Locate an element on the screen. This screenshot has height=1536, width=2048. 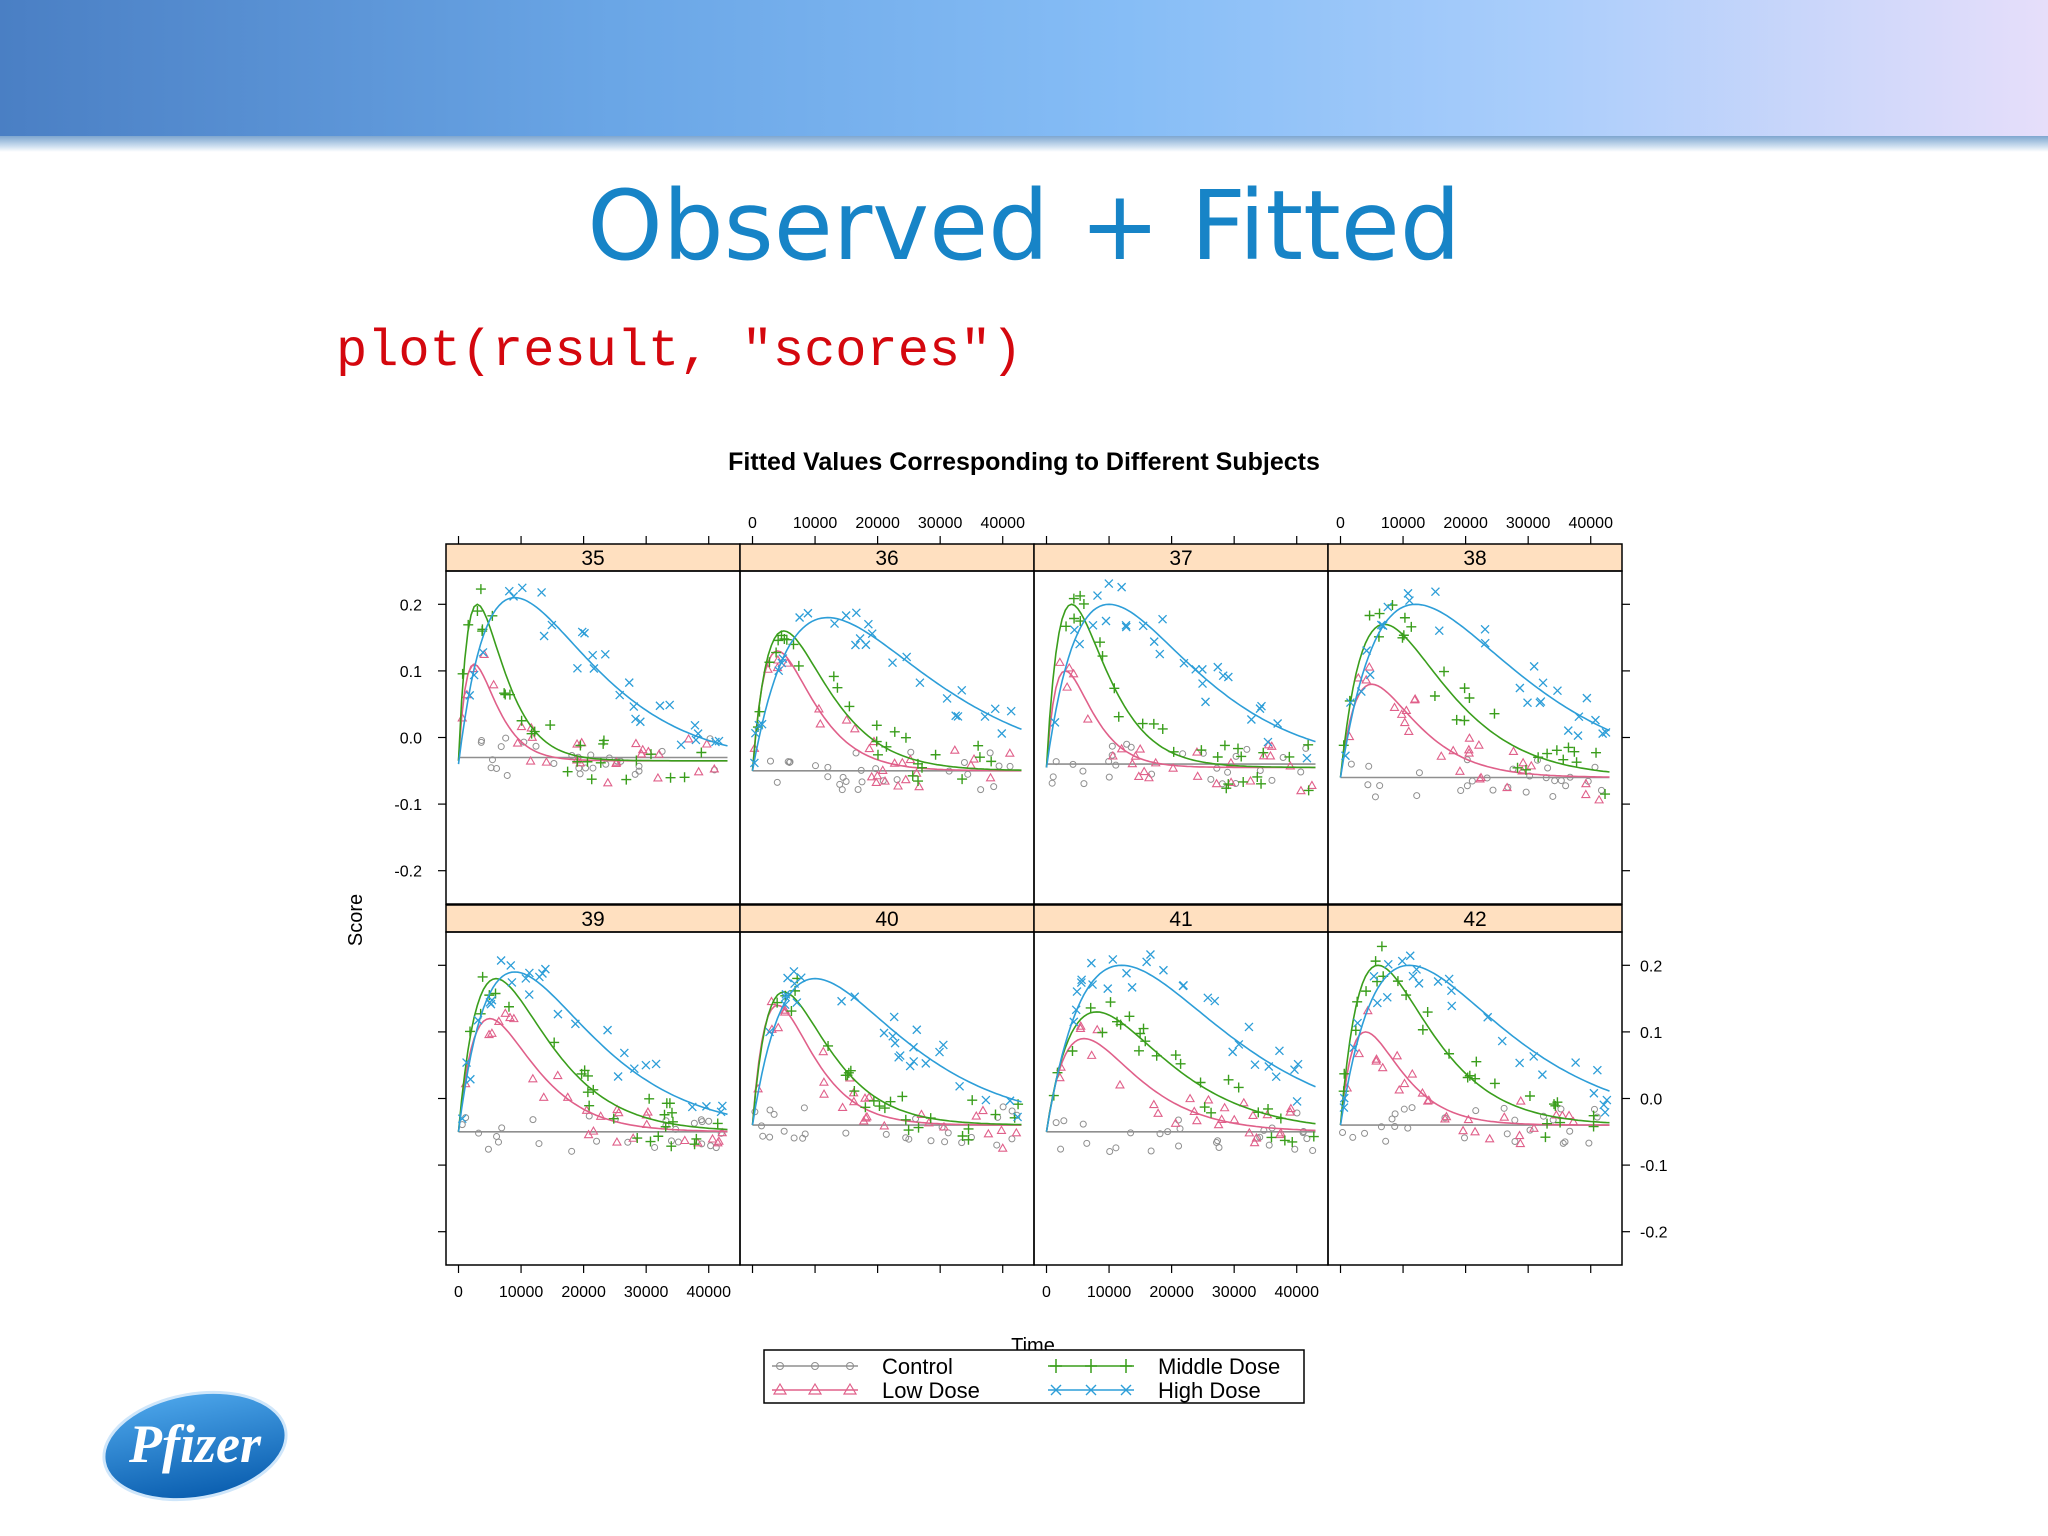
fitted-line-low-dose is located at coordinates (1474, 1078).